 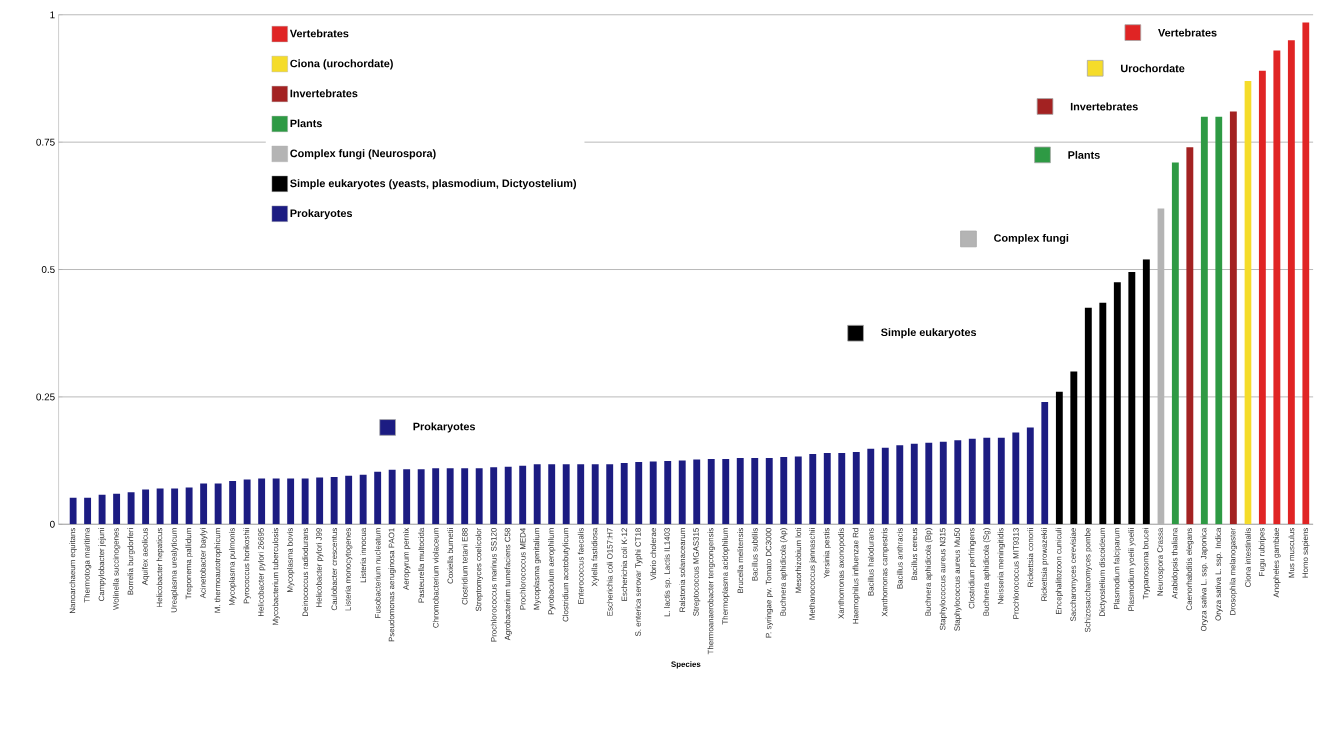 I want to click on annotation: Vertebrates, so click(x=1187, y=32).